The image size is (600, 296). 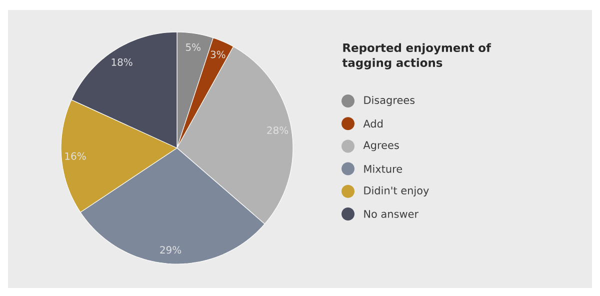 I want to click on legend-label: Disagrees, so click(x=389, y=101).